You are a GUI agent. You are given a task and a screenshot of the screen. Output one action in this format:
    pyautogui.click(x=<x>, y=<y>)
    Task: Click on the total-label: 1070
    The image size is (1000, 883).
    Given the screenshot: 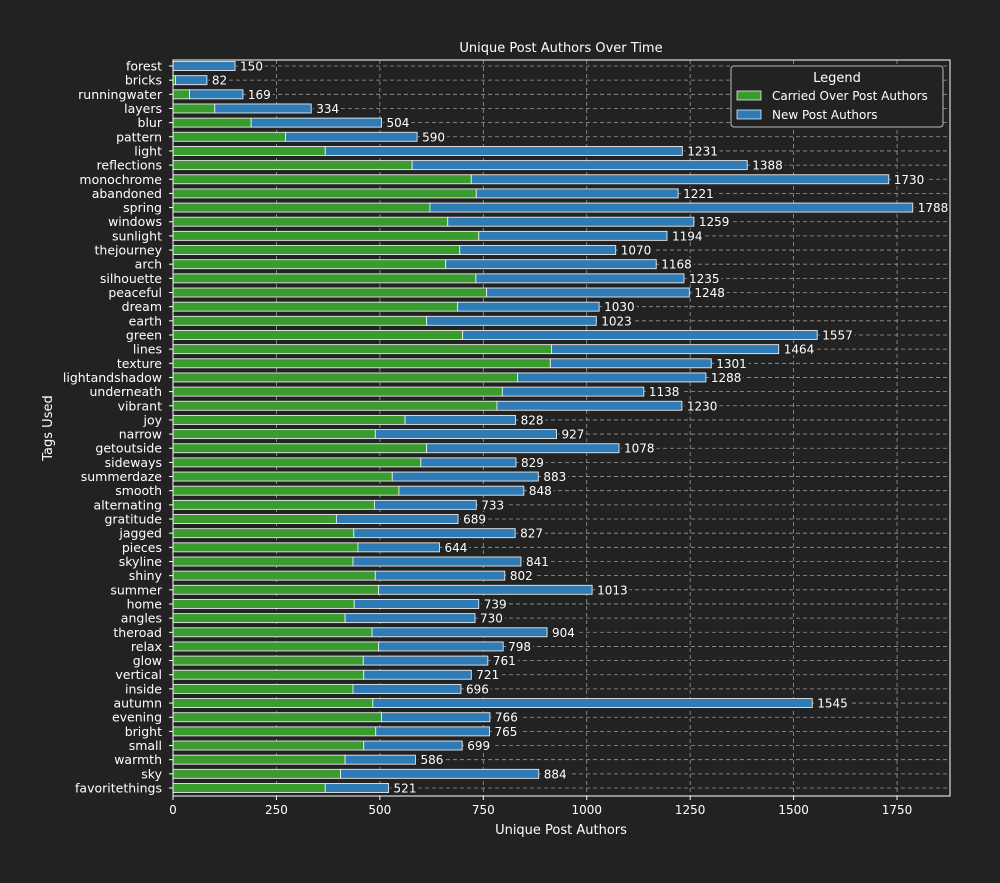 What is the action you would take?
    pyautogui.click(x=636, y=251)
    